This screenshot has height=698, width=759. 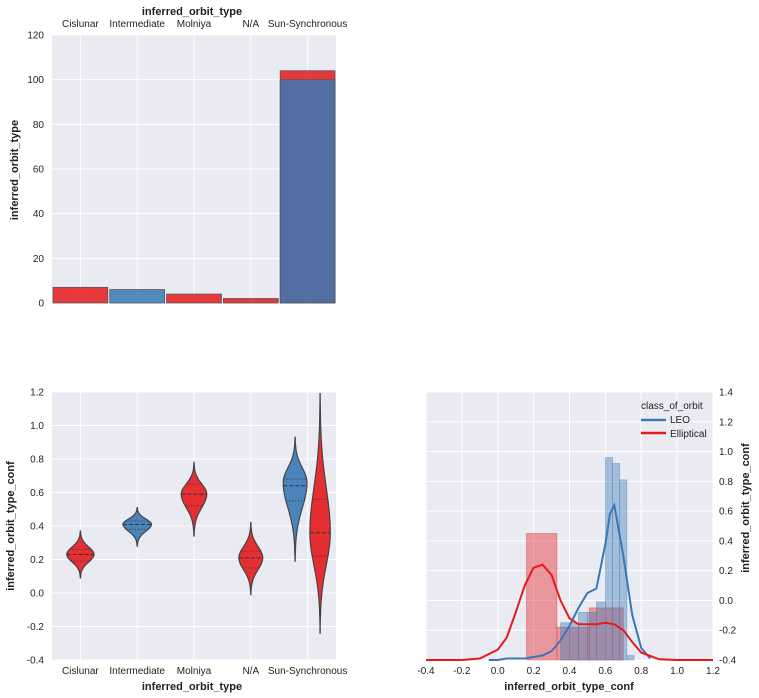 What do you see at coordinates (37, 594) in the screenshot?
I see `violin-ytick-label: 0.0` at bounding box center [37, 594].